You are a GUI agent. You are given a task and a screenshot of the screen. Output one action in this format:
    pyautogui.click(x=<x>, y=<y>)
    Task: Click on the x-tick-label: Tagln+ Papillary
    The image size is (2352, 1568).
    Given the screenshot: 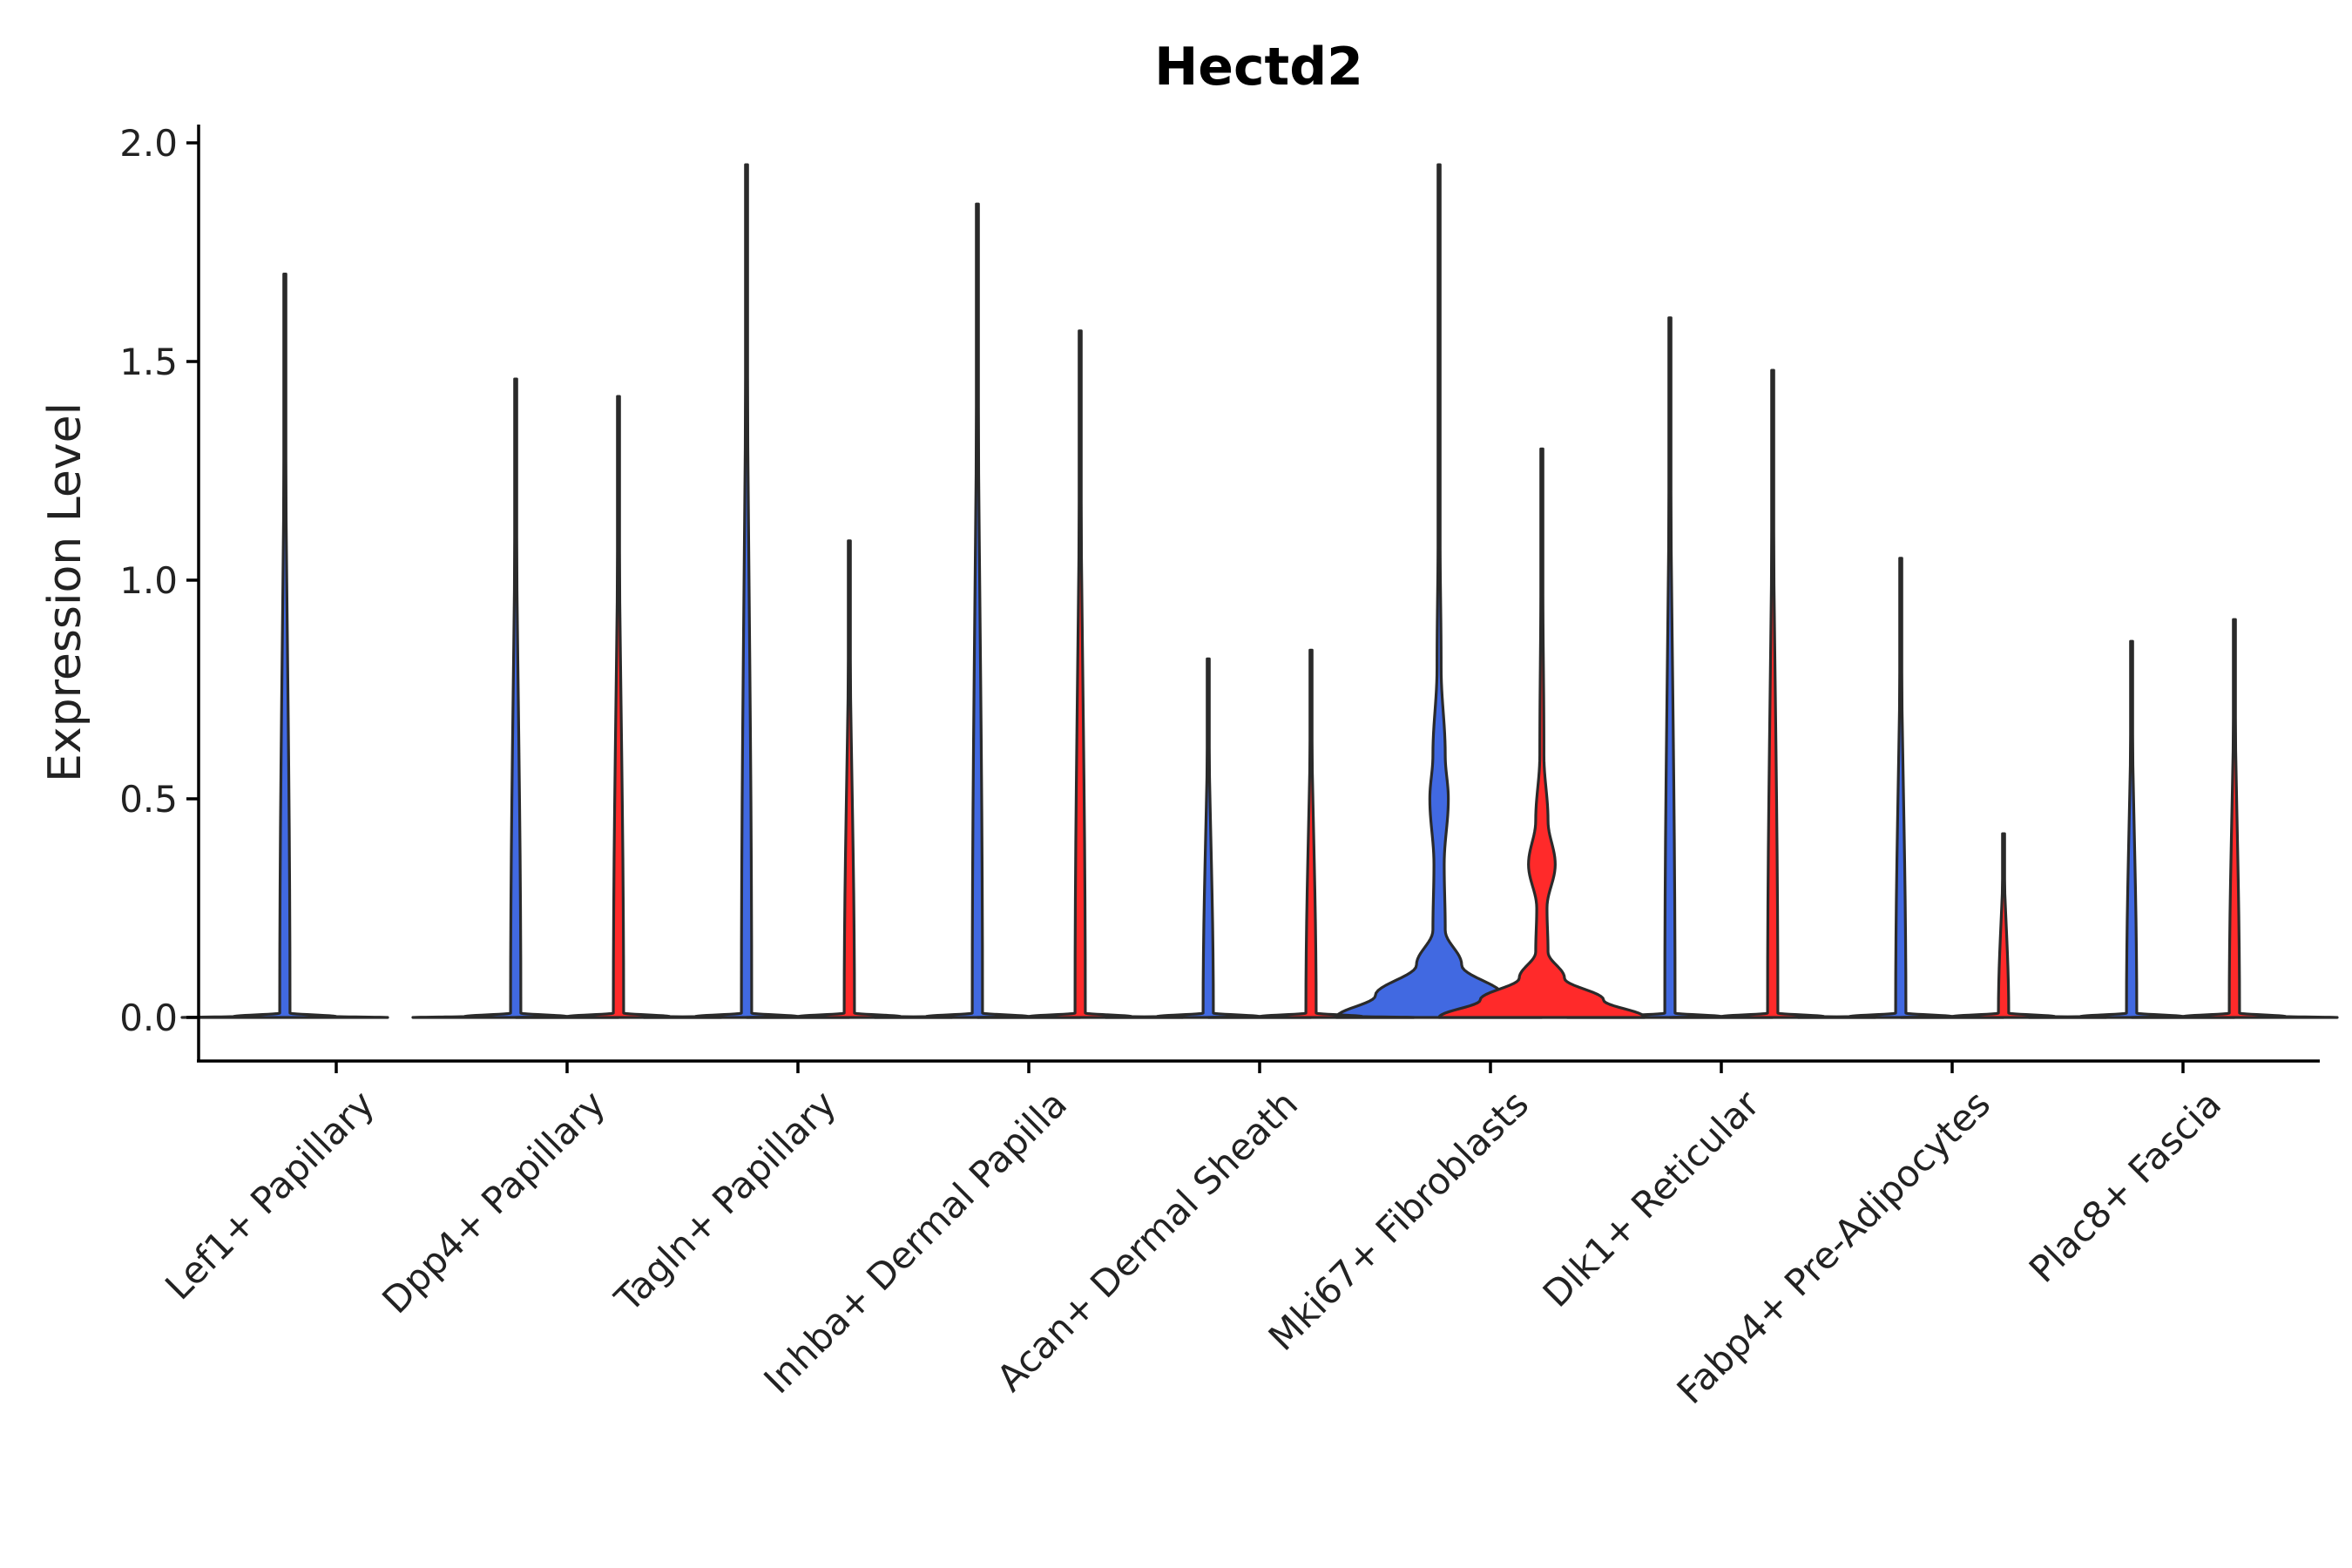 What is the action you would take?
    pyautogui.click(x=725, y=1201)
    